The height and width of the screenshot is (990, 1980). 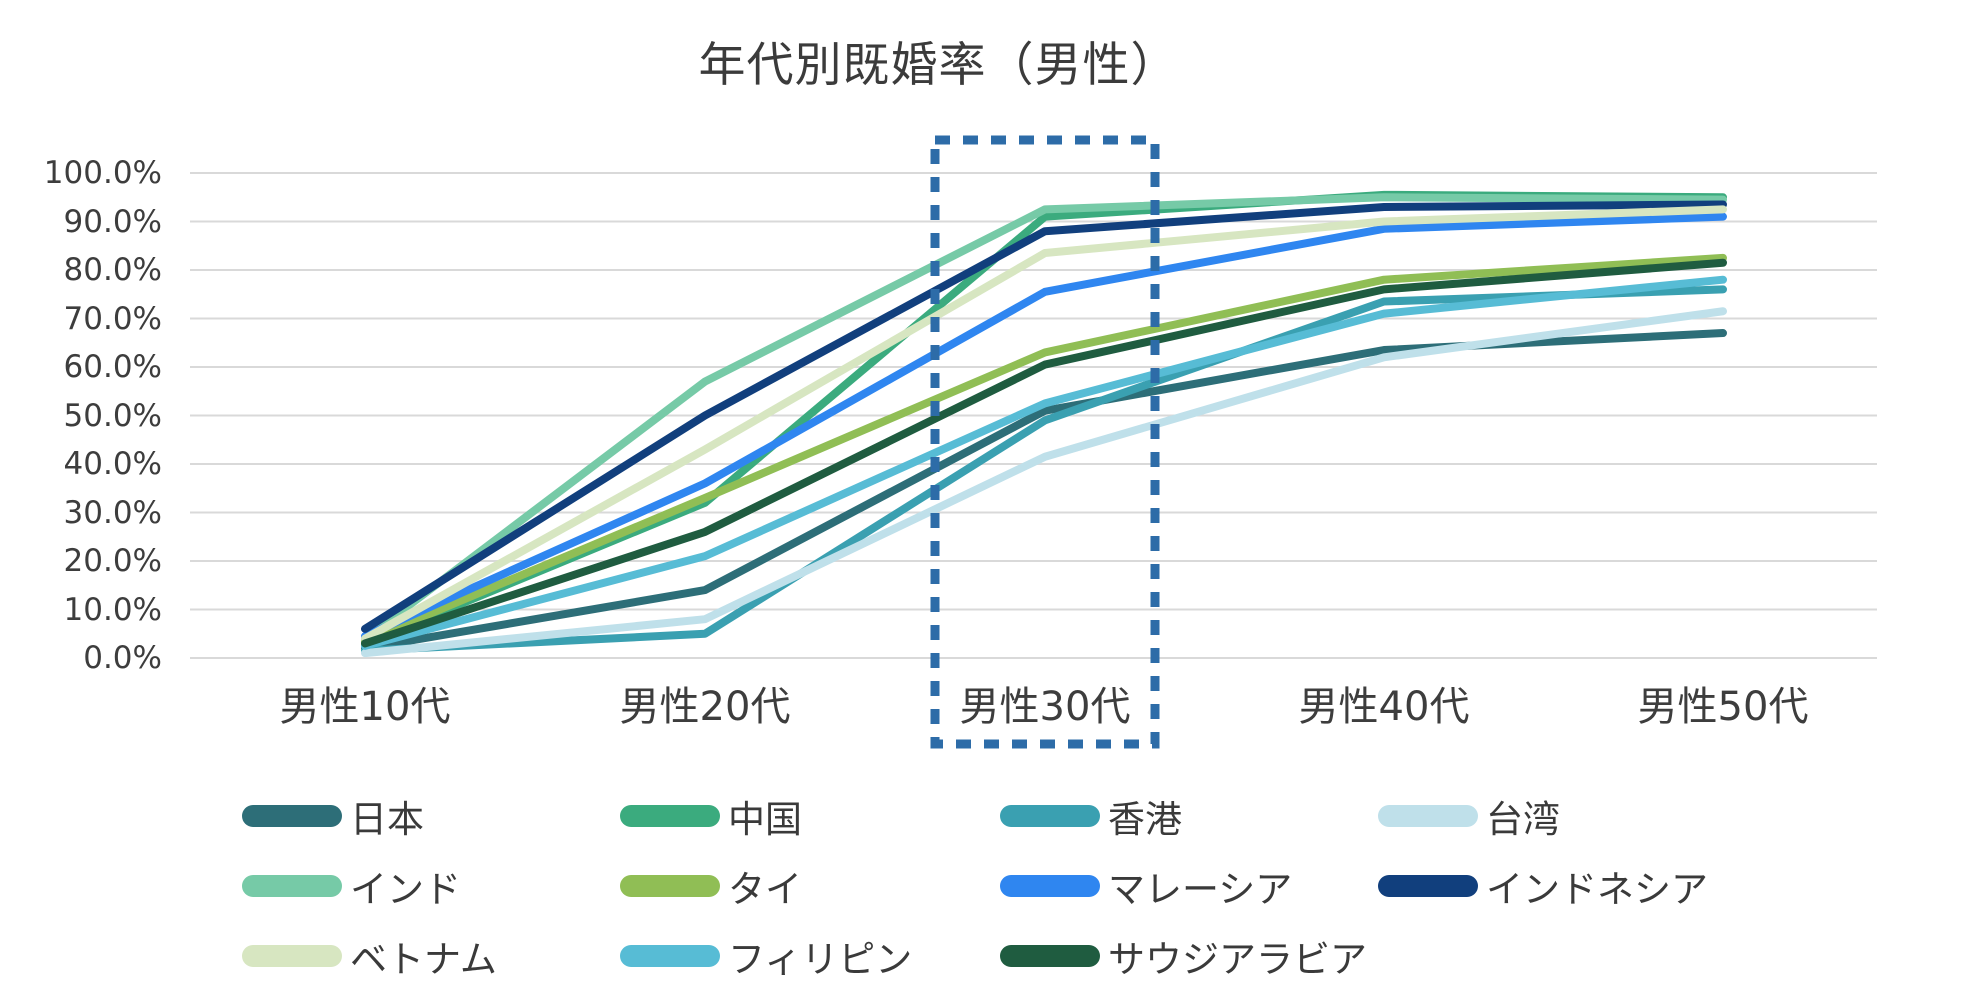 What do you see at coordinates (112, 318) in the screenshot?
I see `y-tick-70: 70.0%` at bounding box center [112, 318].